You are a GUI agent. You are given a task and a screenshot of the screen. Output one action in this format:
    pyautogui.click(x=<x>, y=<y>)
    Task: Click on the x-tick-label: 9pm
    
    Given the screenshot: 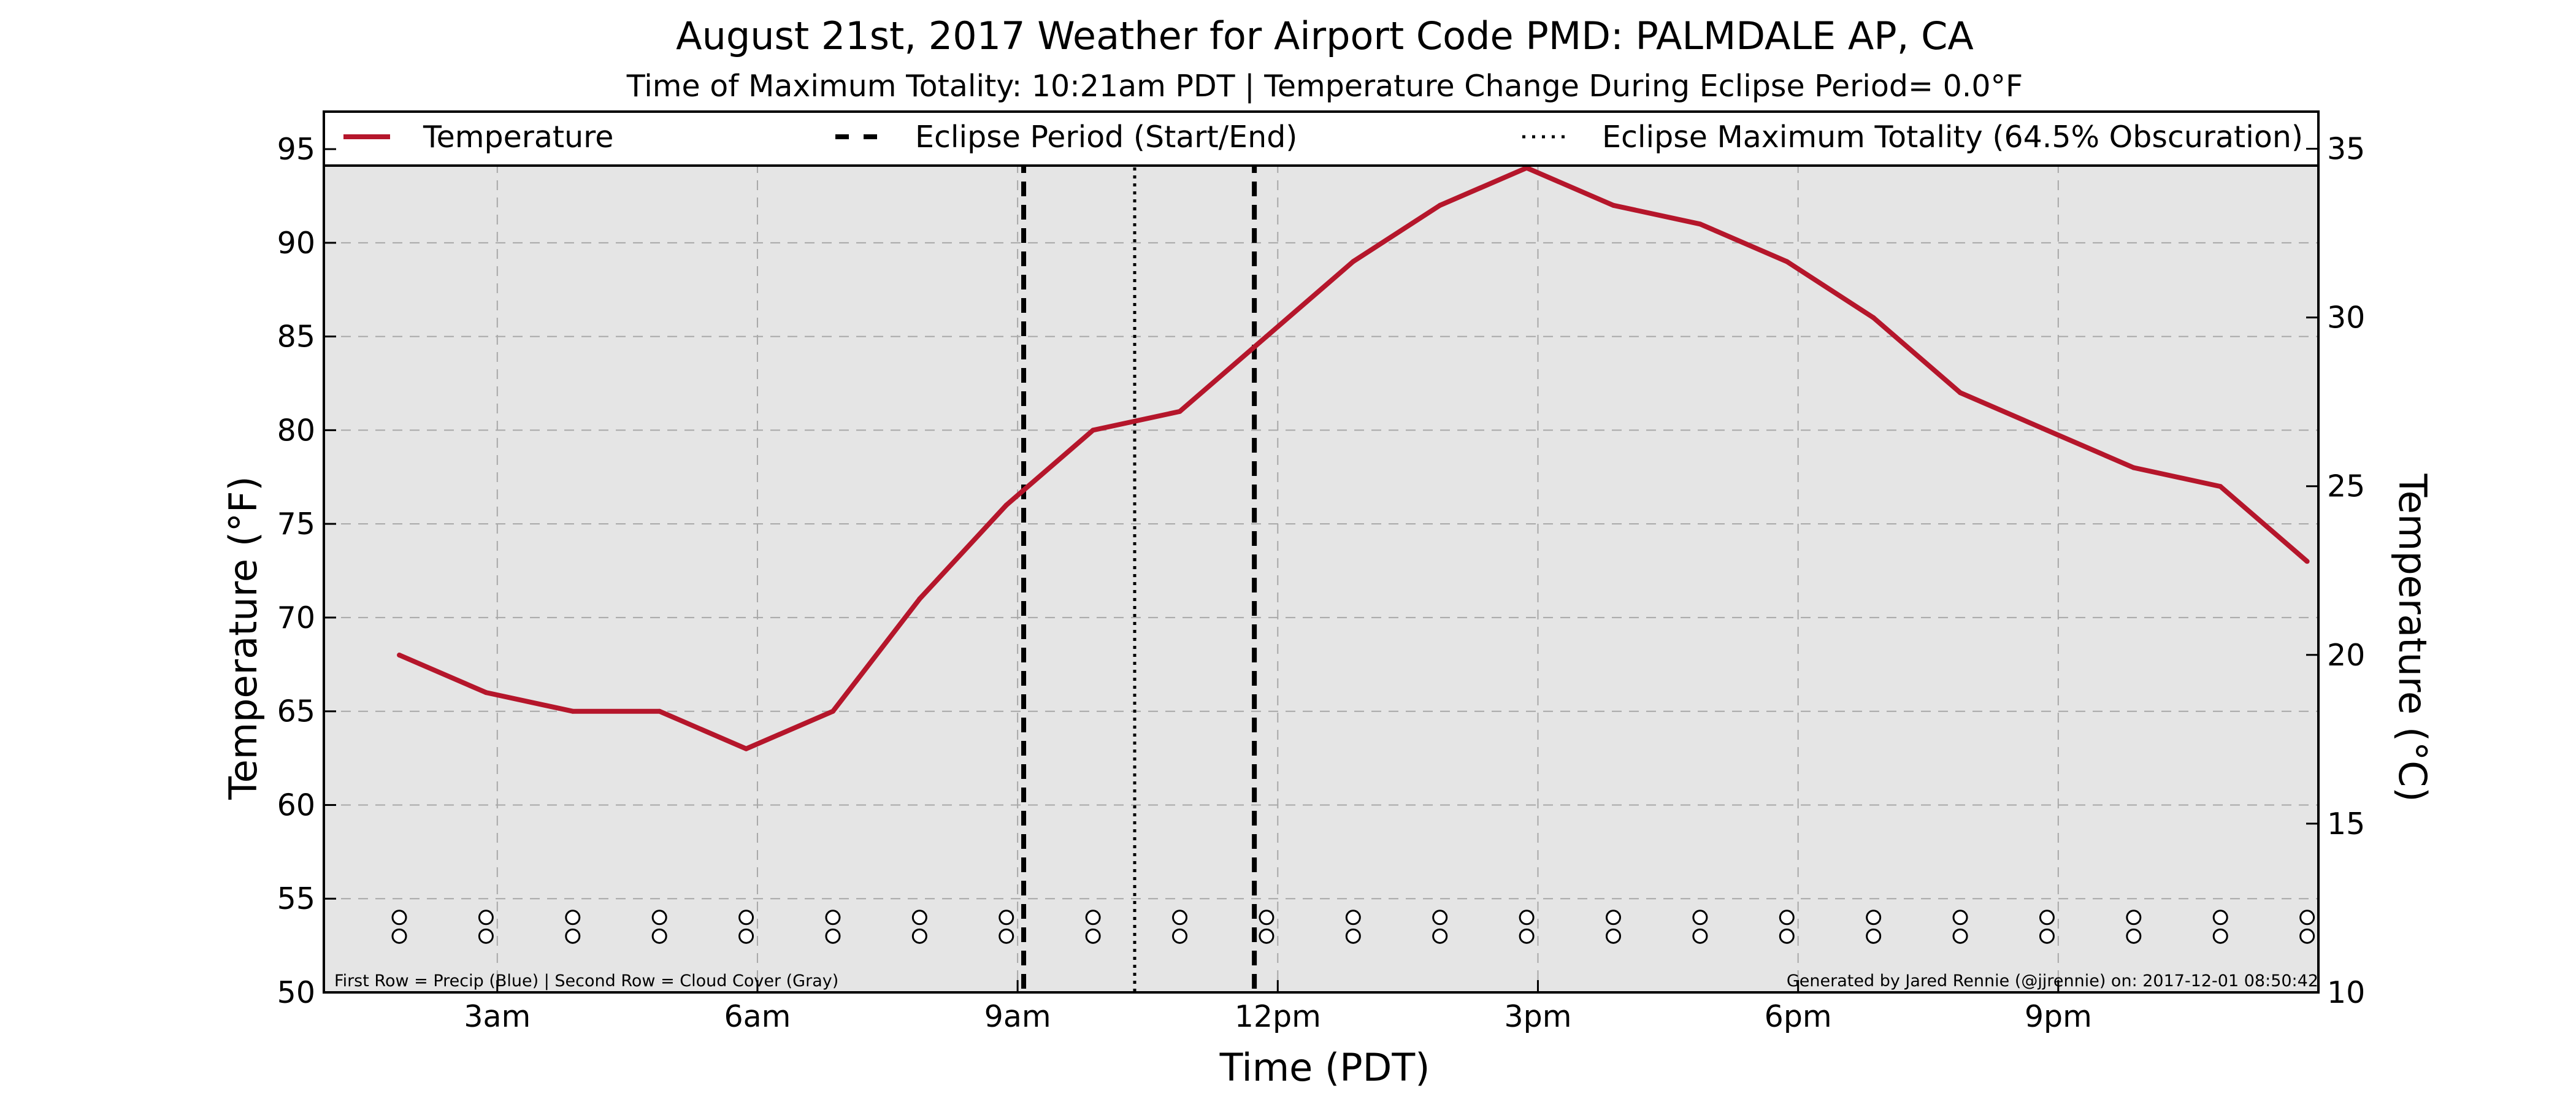 What is the action you would take?
    pyautogui.click(x=2058, y=1016)
    